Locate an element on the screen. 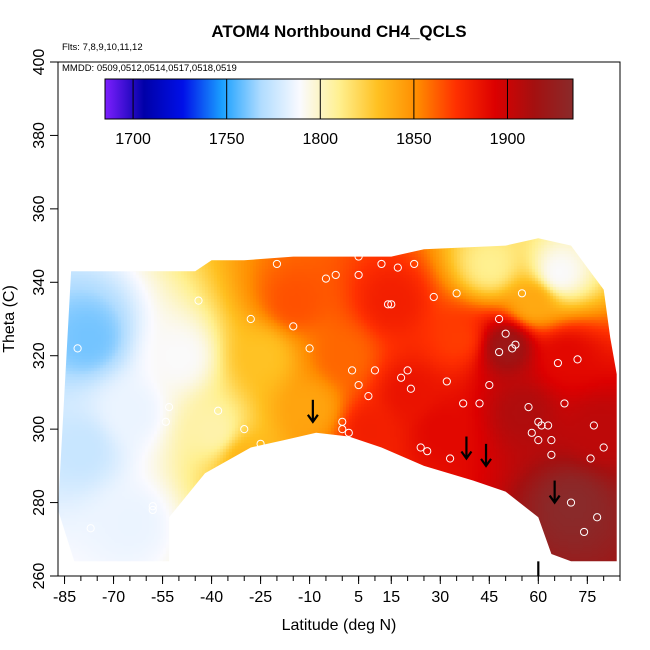  arrow-markers is located at coordinates (433, 487).